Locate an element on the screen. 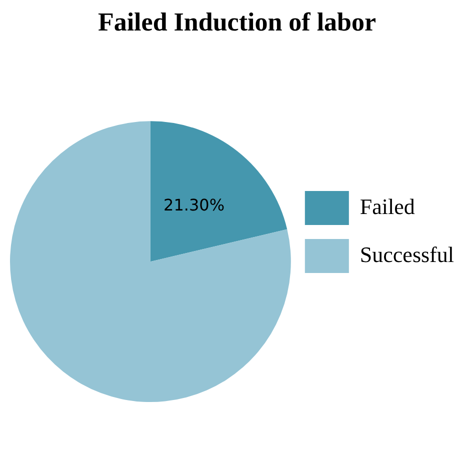 This screenshot has width=474, height=474. legend-label: Failed is located at coordinates (387, 206).